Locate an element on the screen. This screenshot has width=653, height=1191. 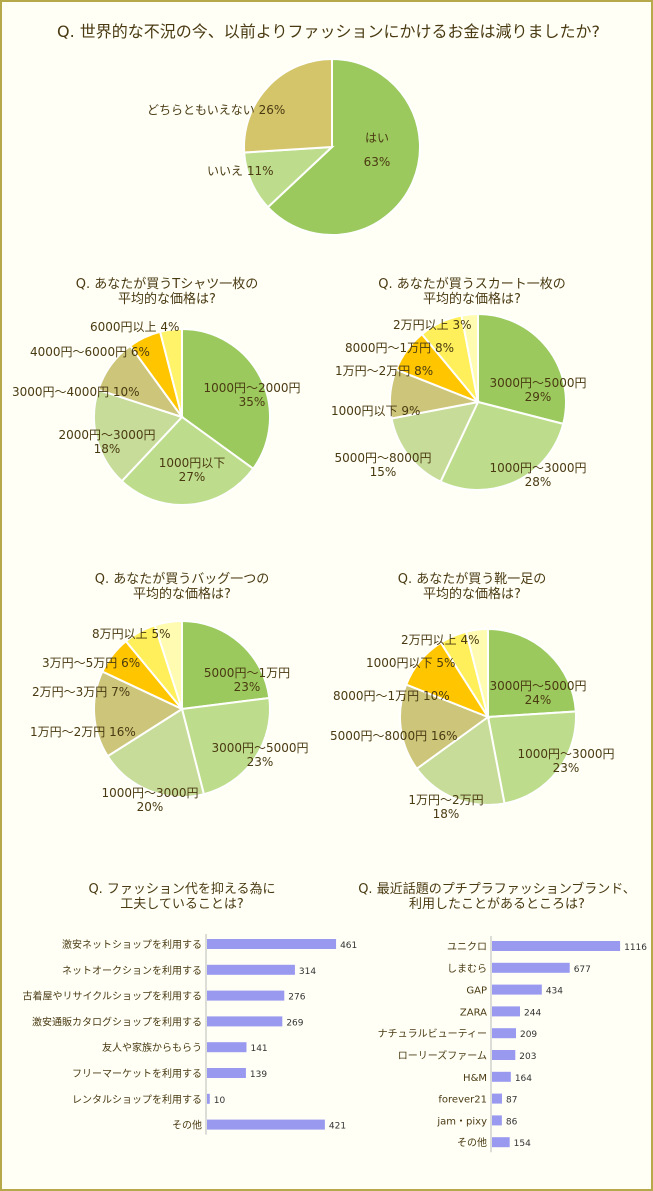
bar-label-2: GAP is located at coordinates (476, 991).